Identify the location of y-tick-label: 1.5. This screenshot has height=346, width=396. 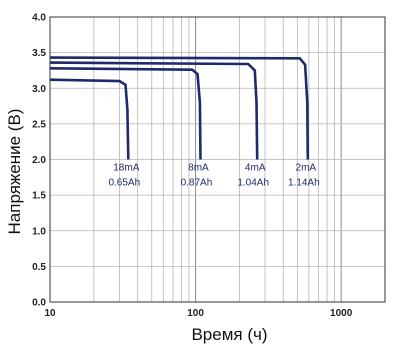
(39, 196).